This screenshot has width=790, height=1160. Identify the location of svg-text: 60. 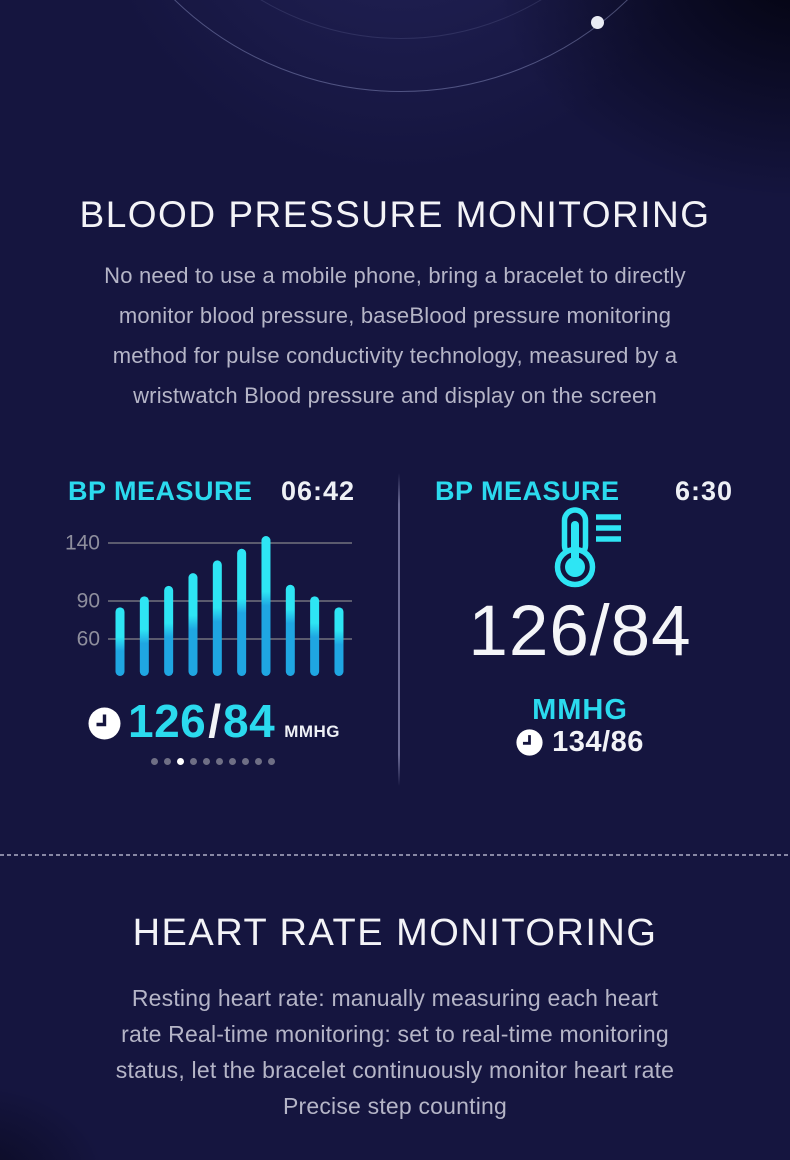
(88, 639).